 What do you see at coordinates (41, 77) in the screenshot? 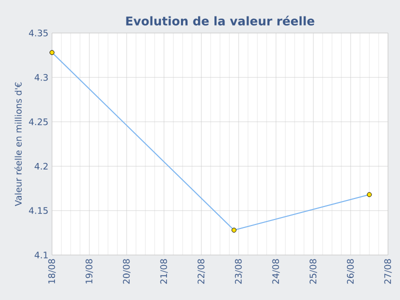
I see `y-tick-label: 4.3` at bounding box center [41, 77].